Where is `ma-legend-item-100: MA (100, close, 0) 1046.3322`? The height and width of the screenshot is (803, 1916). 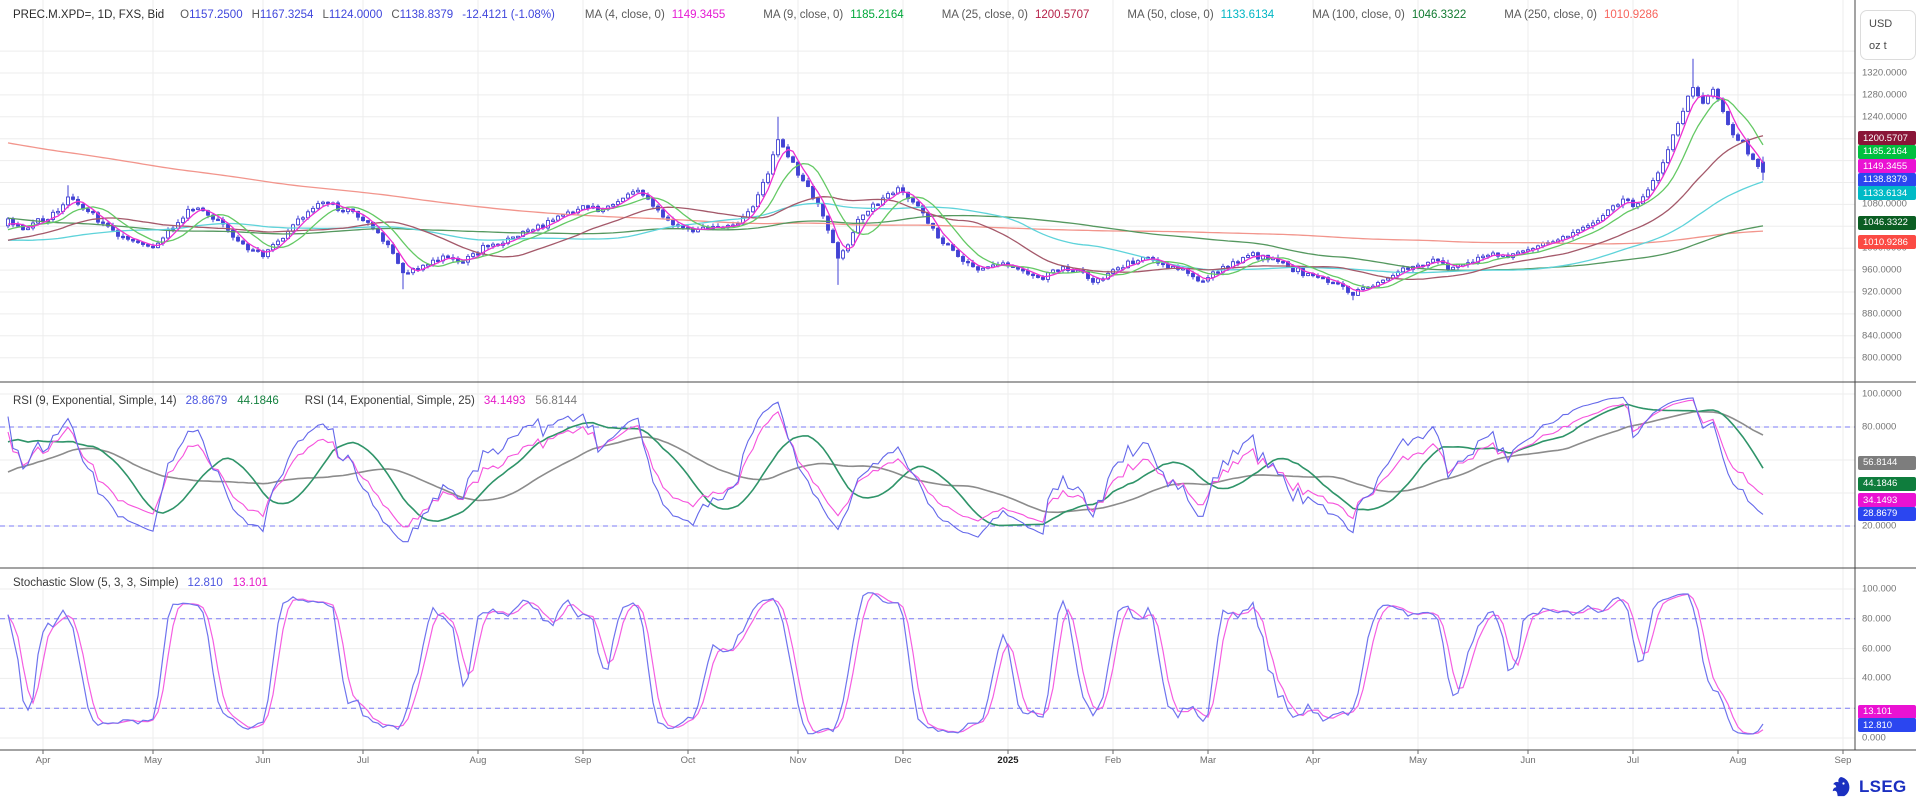 ma-legend-item-100: MA (100, close, 0) 1046.3322 is located at coordinates (1389, 15).